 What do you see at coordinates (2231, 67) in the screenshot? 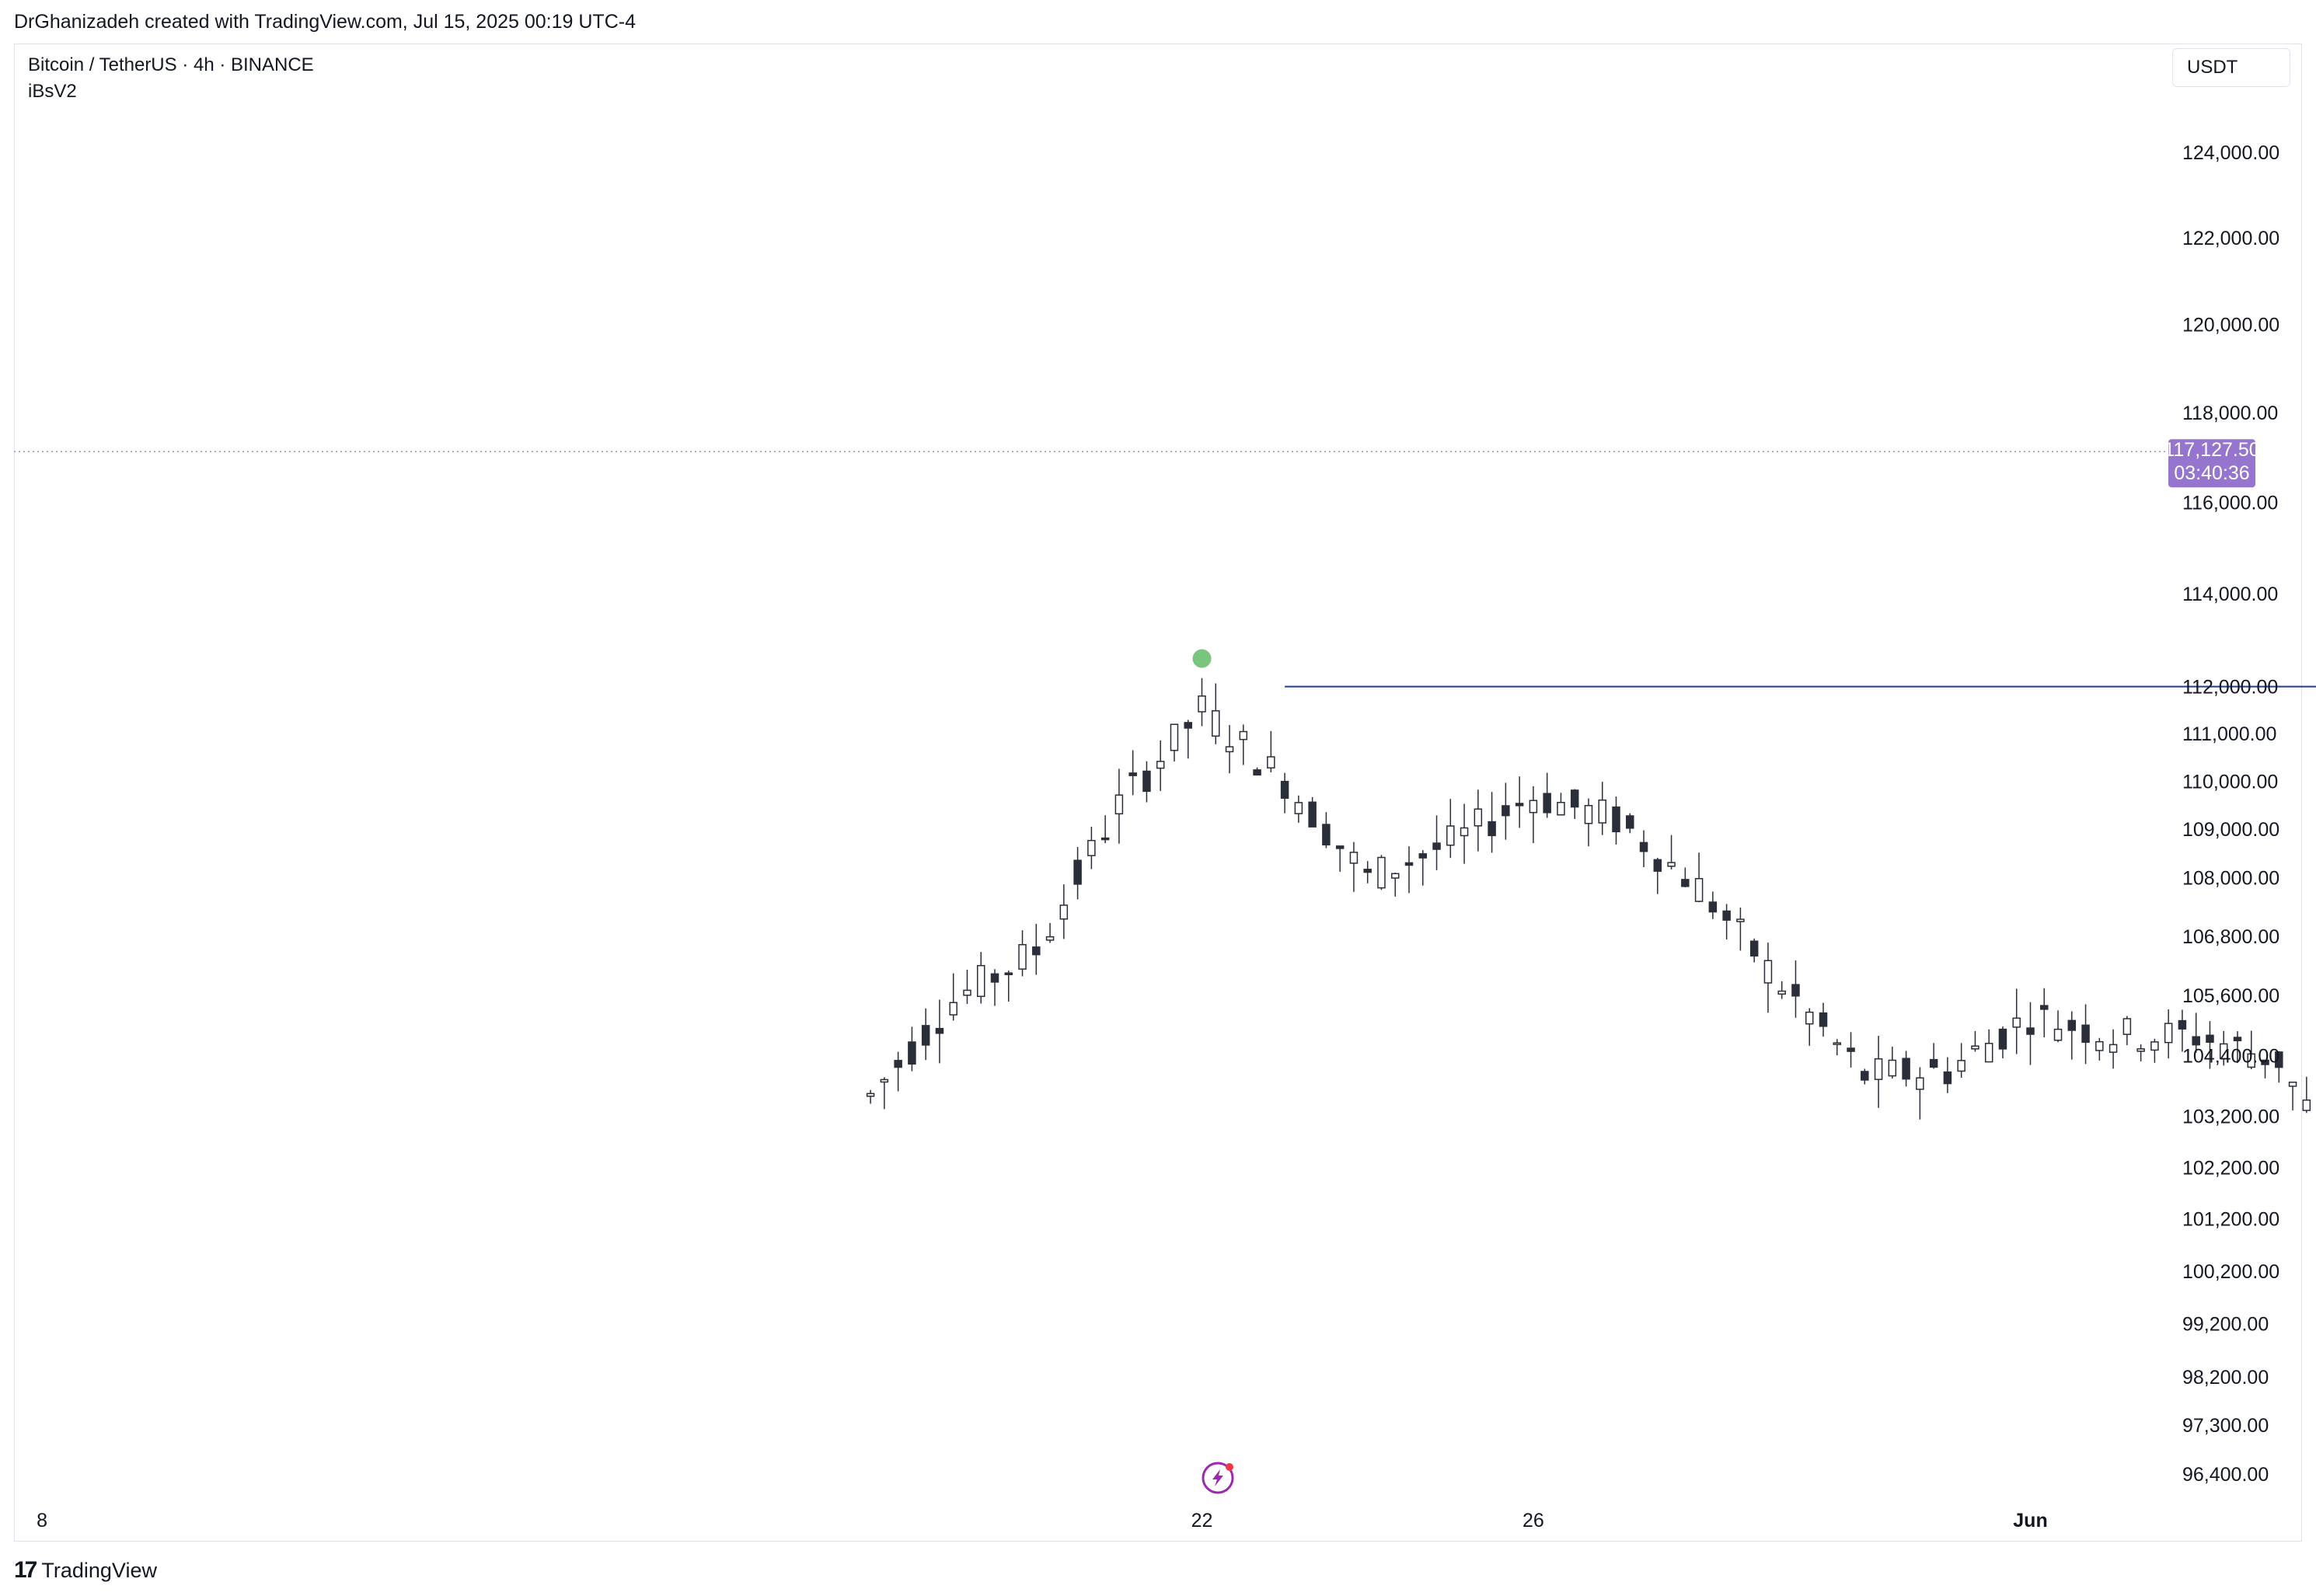
I see `currency-button: USDT` at bounding box center [2231, 67].